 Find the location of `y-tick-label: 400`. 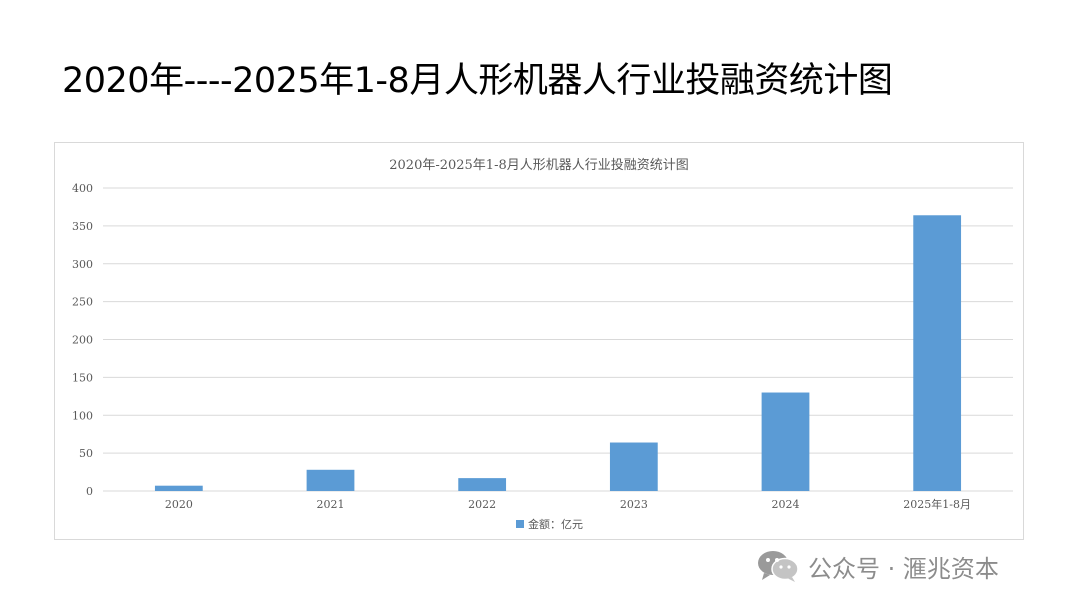

y-tick-label: 400 is located at coordinates (82, 188).